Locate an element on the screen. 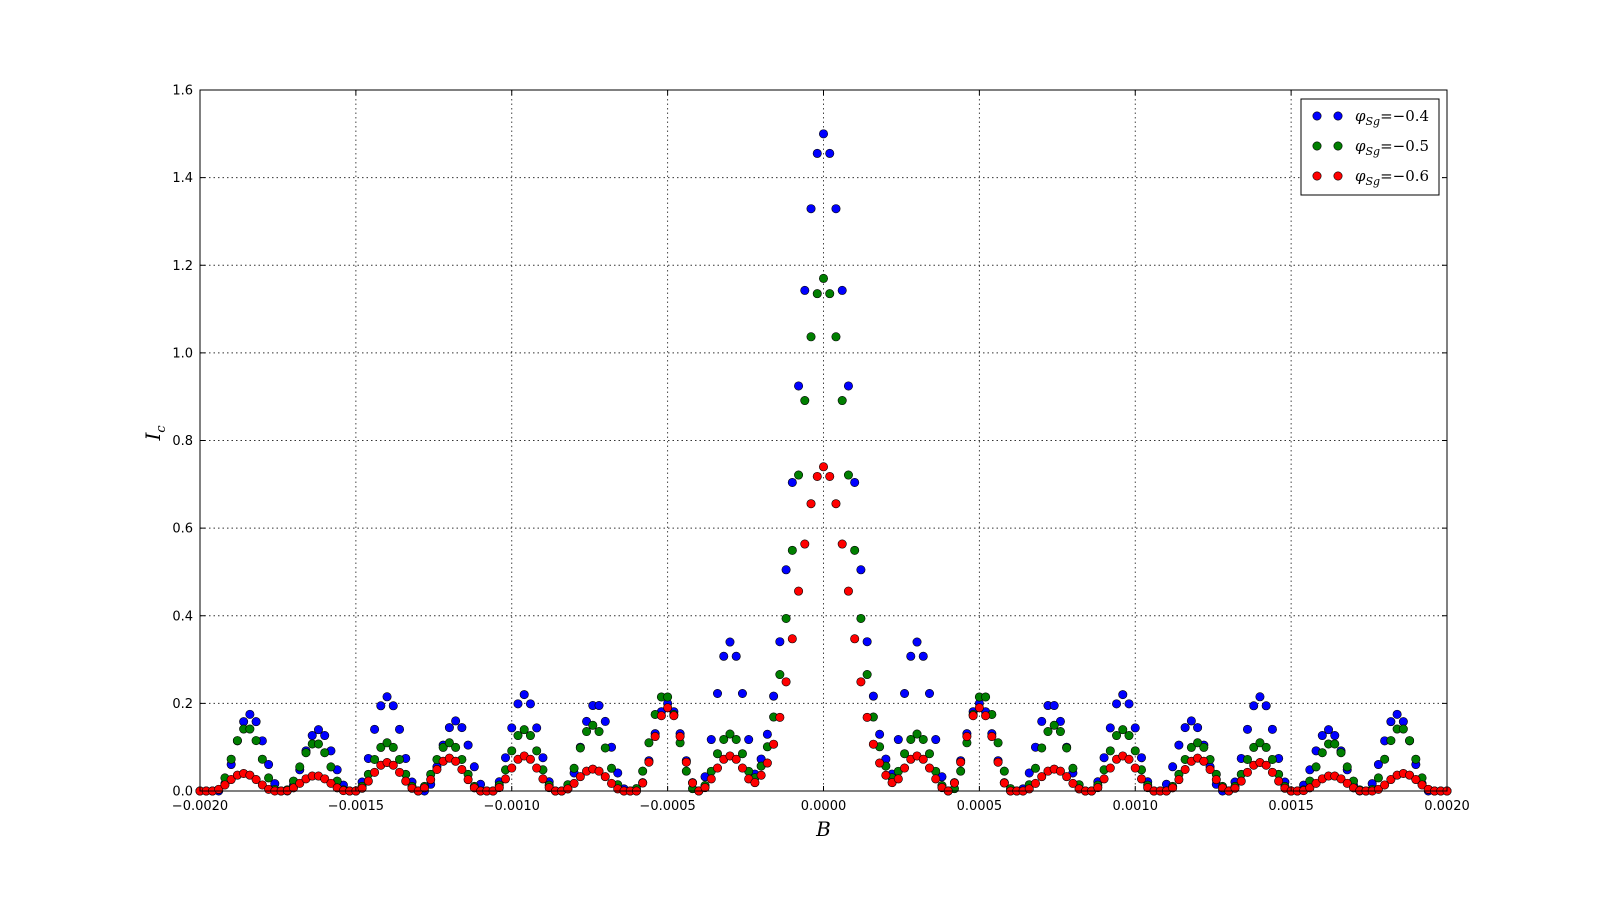  legend-label: φSg=−0.4 is located at coordinates (1392, 117).